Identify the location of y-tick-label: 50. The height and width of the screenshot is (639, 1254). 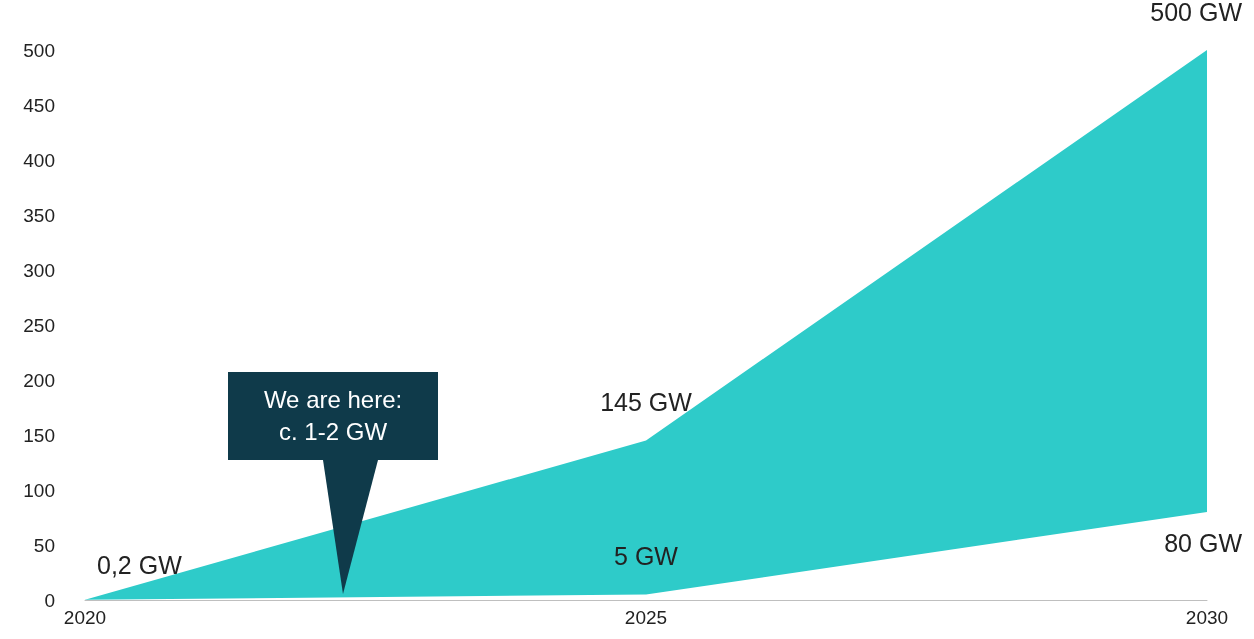
(44, 545).